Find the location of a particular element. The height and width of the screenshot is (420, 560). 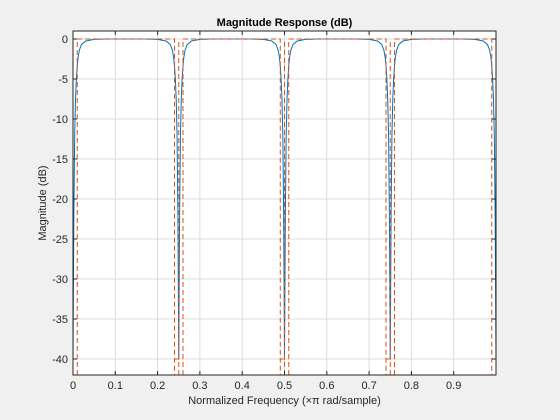

x-tick-label: 0.5 is located at coordinates (284, 386).